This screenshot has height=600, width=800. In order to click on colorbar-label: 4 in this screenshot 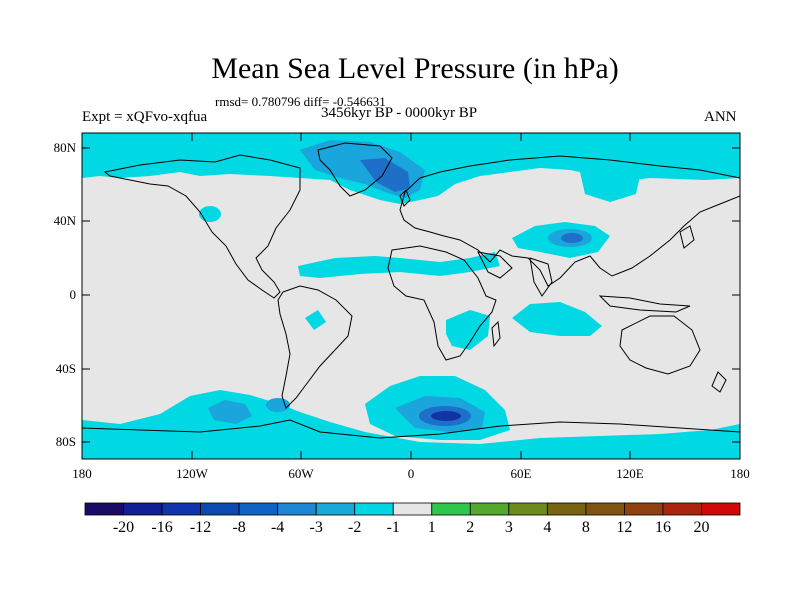, I will do `click(547, 527)`.